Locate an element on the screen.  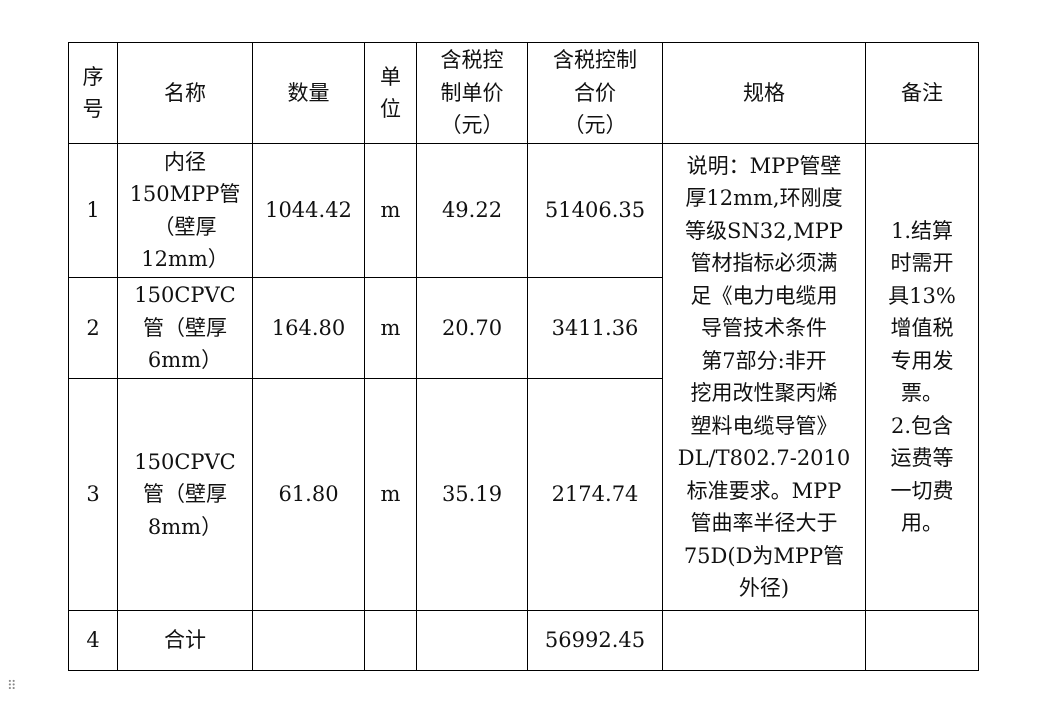
cell-price: 35.19 is located at coordinates (472, 494).